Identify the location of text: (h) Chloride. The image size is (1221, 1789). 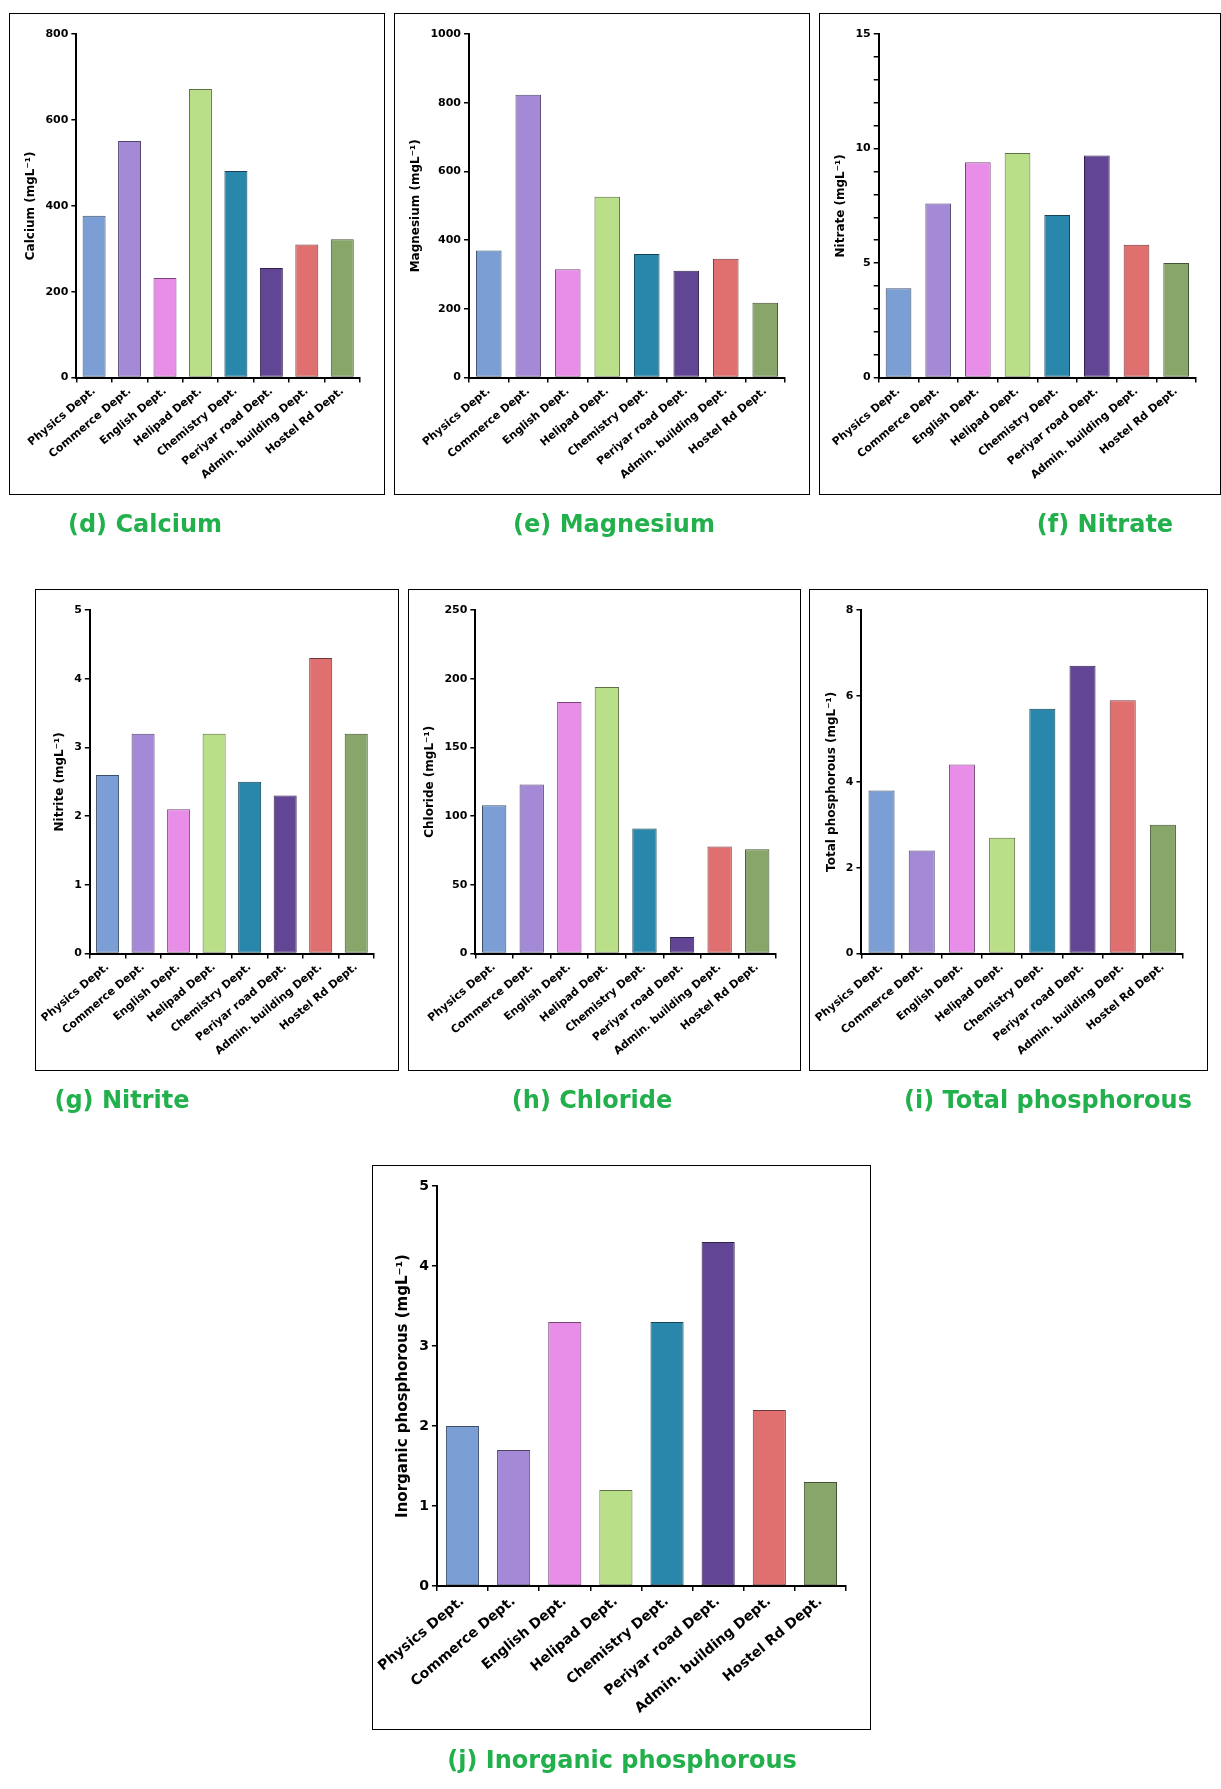
(592, 1100).